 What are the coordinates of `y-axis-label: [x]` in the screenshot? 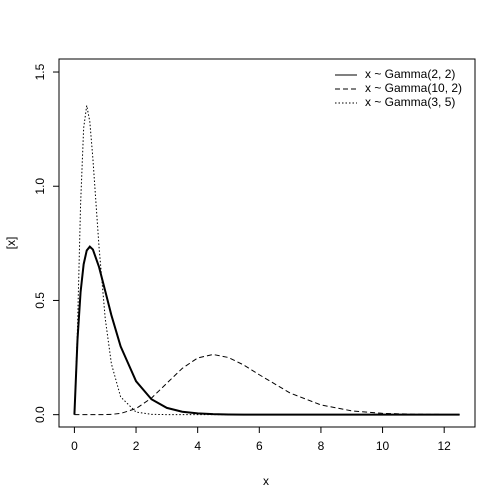 It's located at (11, 243).